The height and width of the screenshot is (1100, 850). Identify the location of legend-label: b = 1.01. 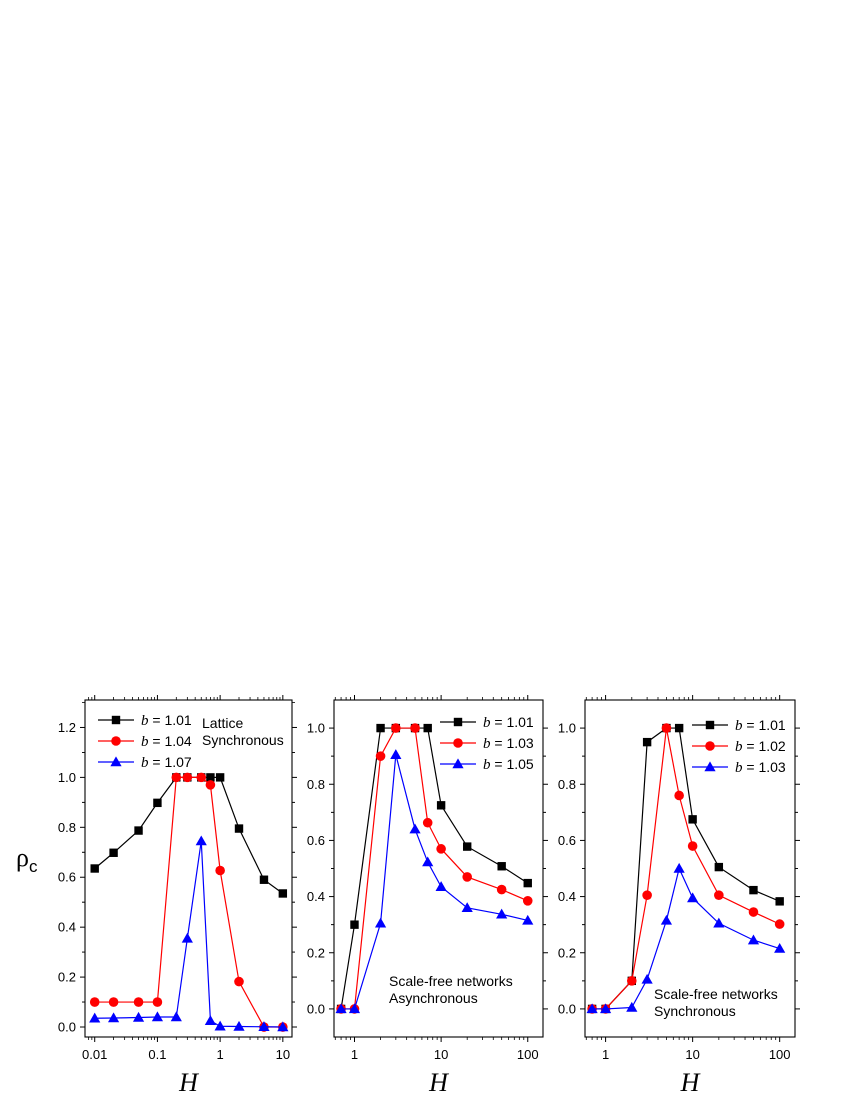
(508, 722).